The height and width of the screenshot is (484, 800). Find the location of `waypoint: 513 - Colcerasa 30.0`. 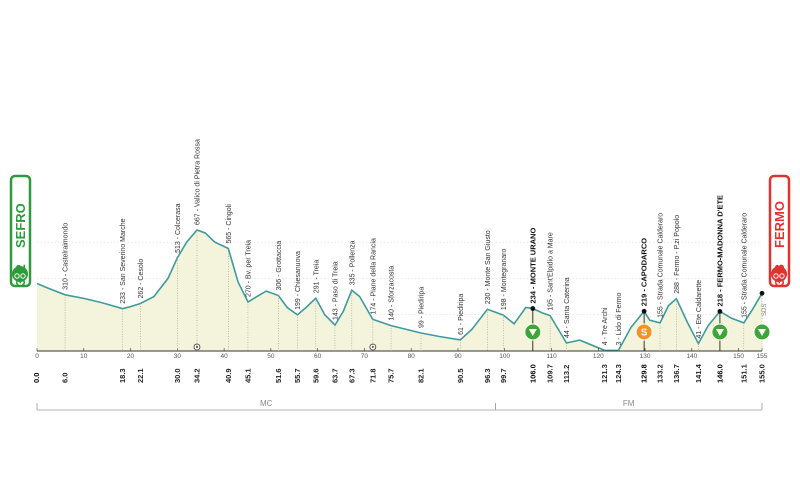

waypoint: 513 - Colcerasa 30.0 is located at coordinates (177, 293).